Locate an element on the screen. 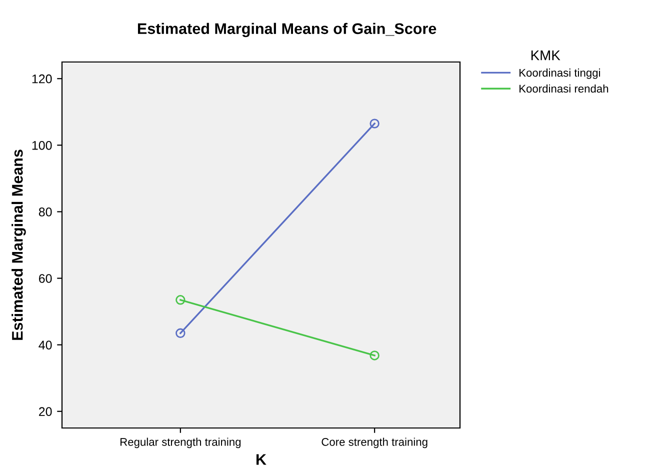  x-tick-label: Regular strength training is located at coordinates (180, 443).